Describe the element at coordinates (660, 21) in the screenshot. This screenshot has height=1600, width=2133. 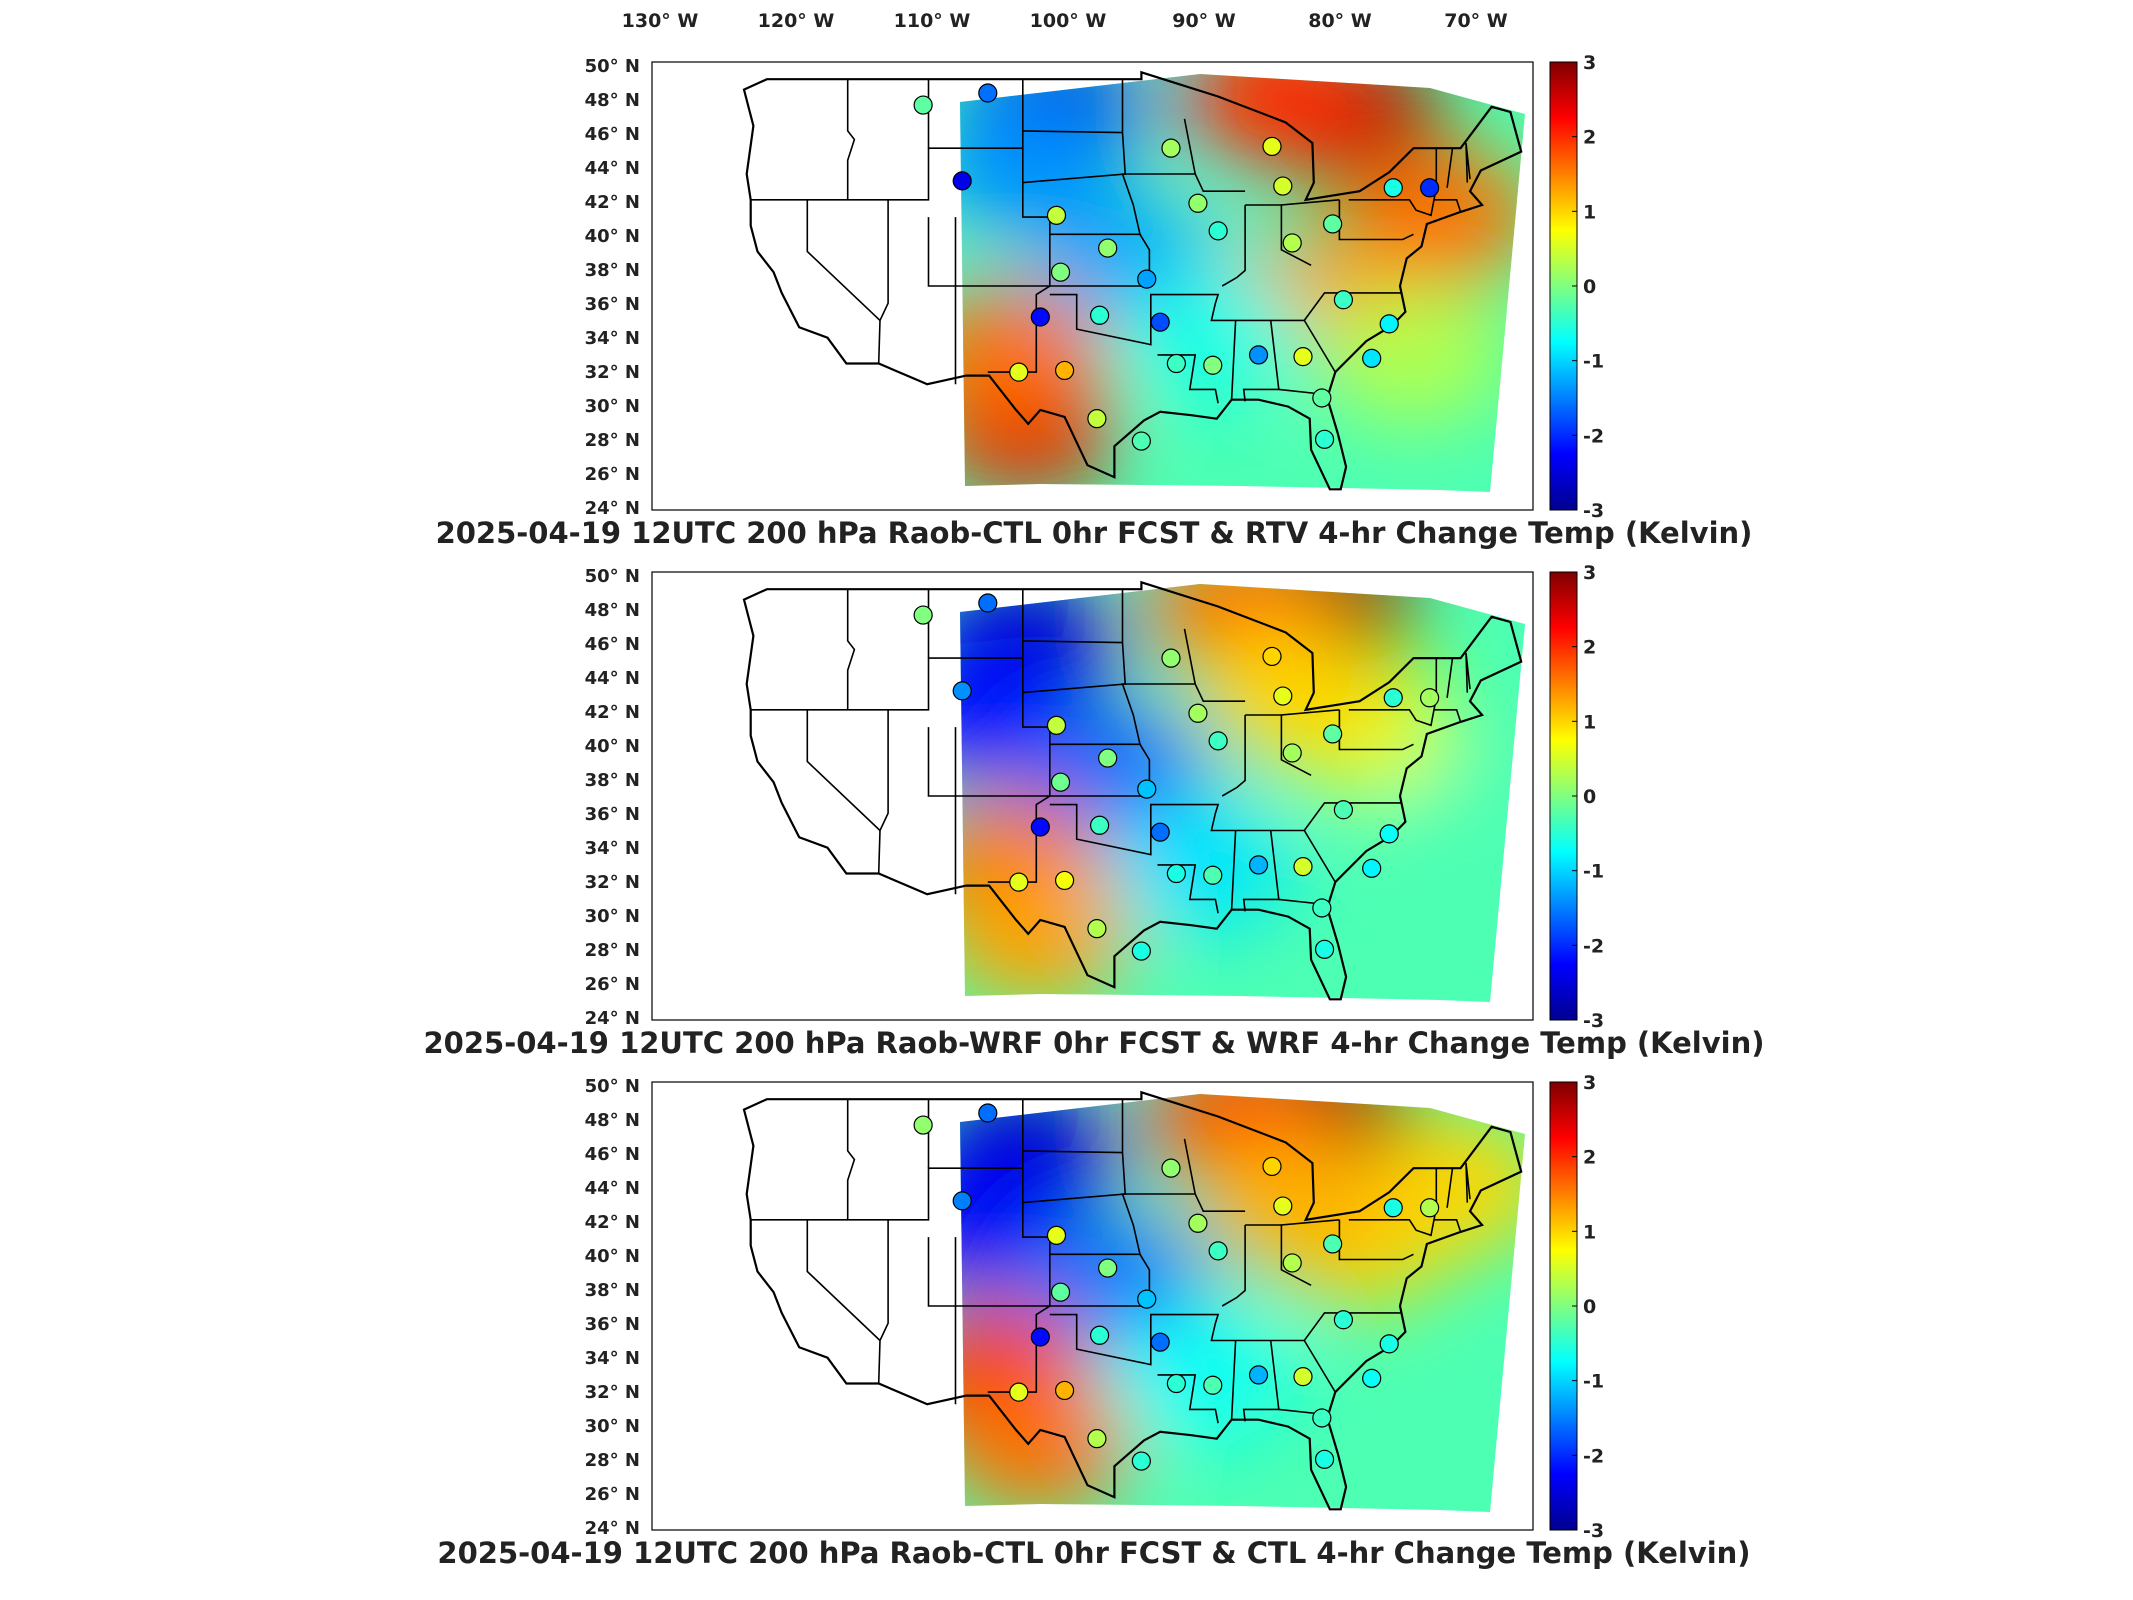
I see `lon-tick-label: 130° W` at that location.